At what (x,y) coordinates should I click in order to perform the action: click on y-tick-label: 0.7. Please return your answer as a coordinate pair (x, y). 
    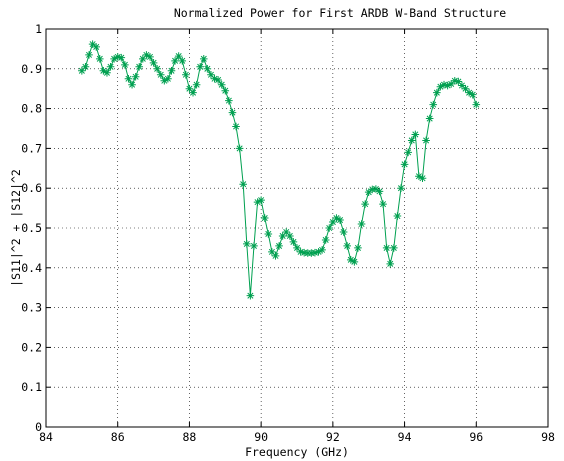
    Looking at the image, I should click on (31, 148).